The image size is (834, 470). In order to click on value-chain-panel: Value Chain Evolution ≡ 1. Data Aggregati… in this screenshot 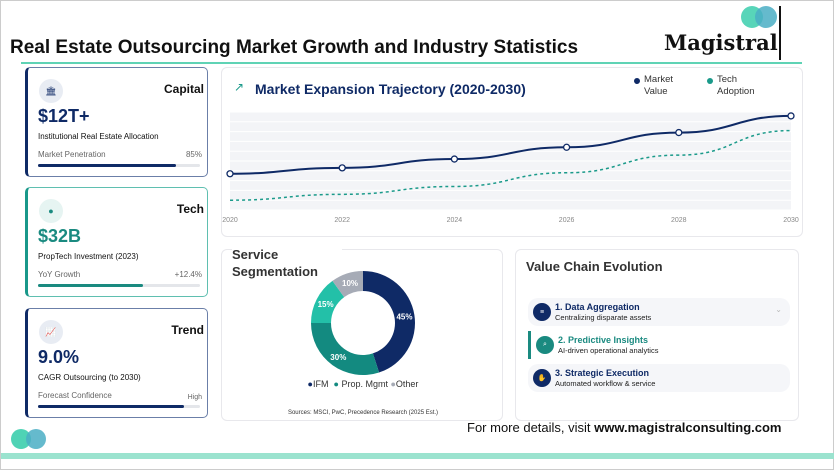, I will do `click(657, 335)`.